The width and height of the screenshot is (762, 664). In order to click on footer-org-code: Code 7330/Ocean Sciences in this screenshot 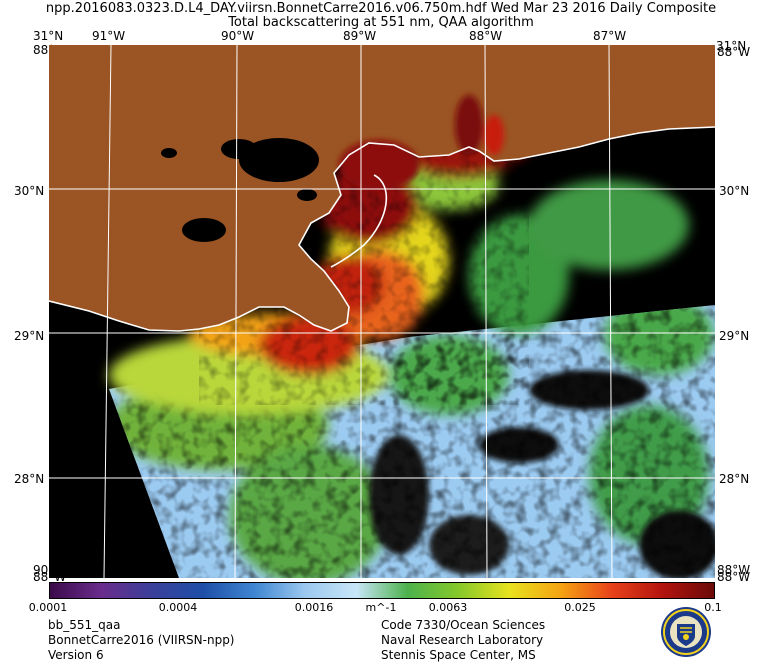, I will do `click(463, 625)`.